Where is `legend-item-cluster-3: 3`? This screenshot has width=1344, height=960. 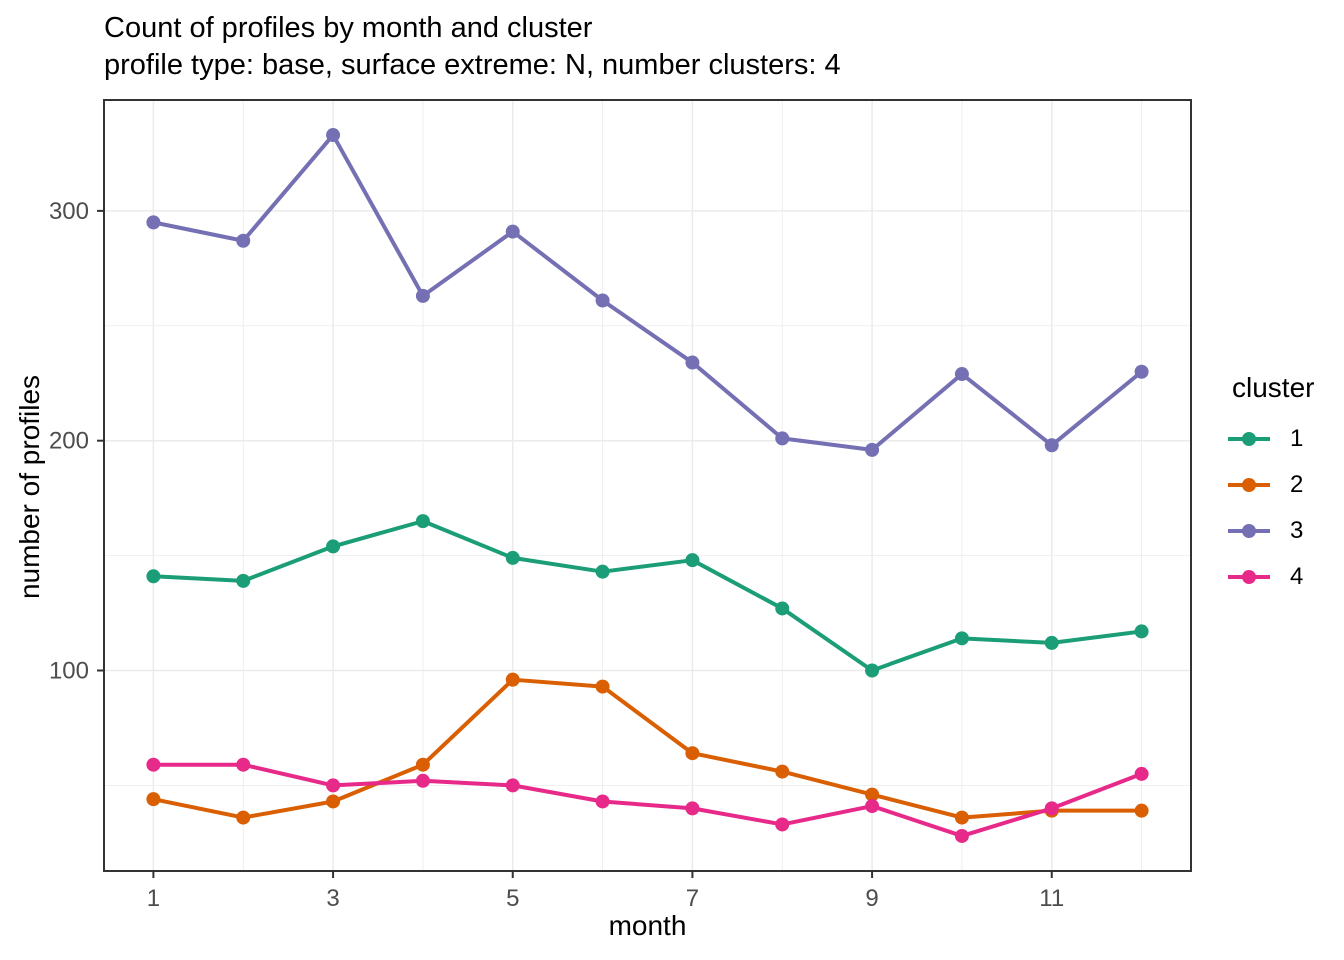 legend-item-cluster-3: 3 is located at coordinates (1270, 531).